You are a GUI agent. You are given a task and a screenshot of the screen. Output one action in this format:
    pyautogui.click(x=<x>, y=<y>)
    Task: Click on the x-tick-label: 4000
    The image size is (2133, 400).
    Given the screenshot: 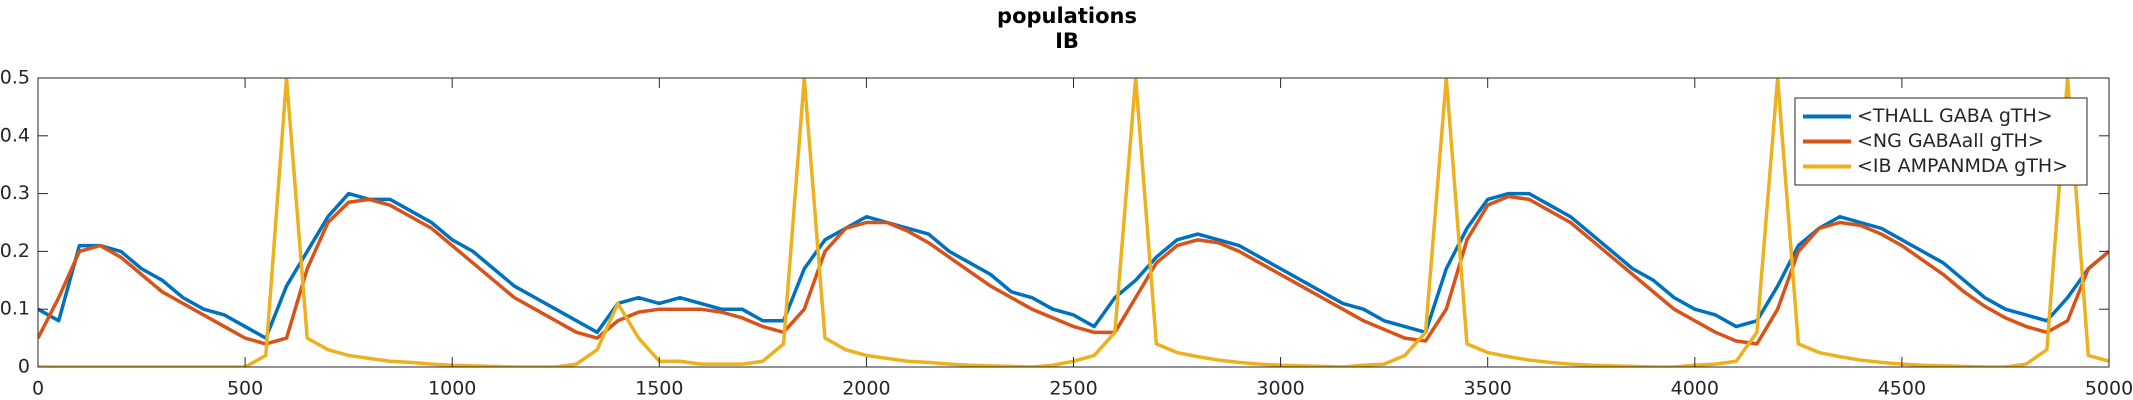 What is the action you would take?
    pyautogui.click(x=1695, y=389)
    